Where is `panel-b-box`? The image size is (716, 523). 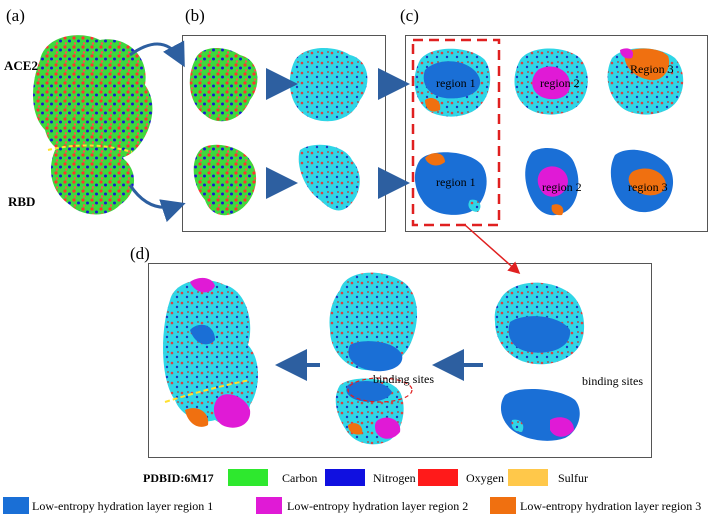
panel-b-box is located at coordinates (284, 133).